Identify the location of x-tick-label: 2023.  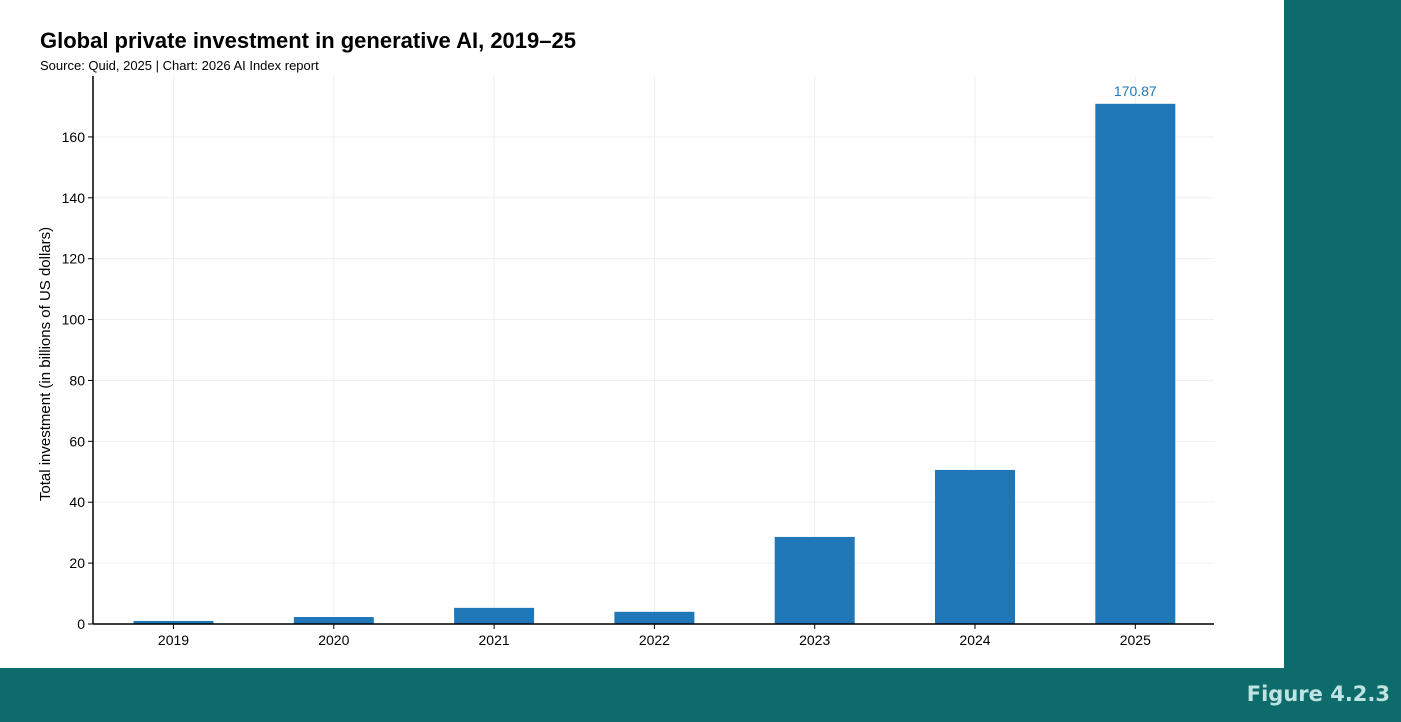
(814, 640).